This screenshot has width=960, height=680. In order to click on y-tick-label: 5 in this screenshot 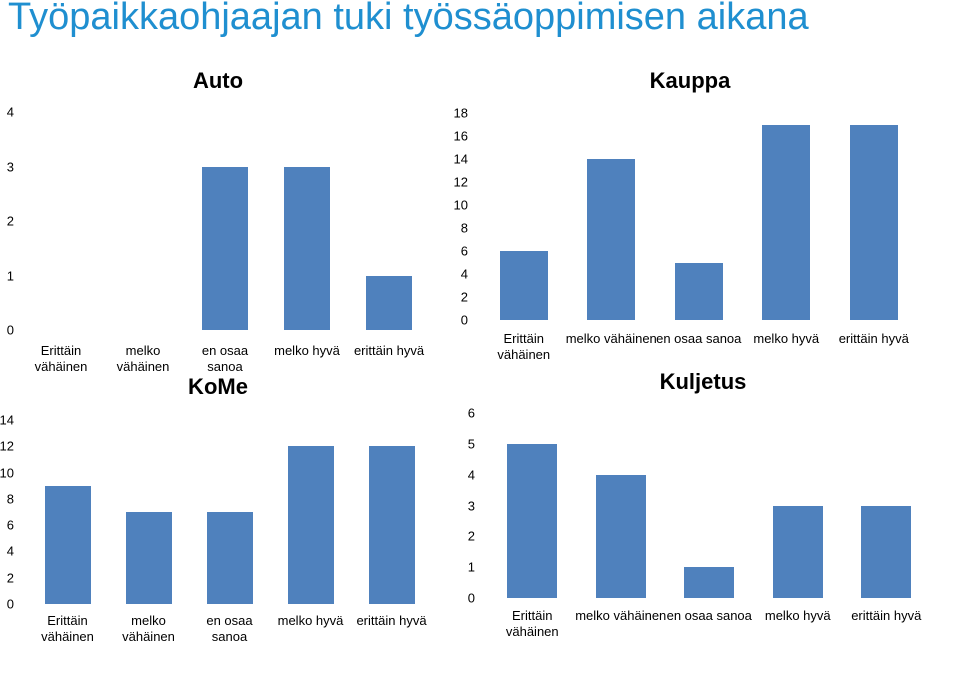, I will do `click(471, 444)`.